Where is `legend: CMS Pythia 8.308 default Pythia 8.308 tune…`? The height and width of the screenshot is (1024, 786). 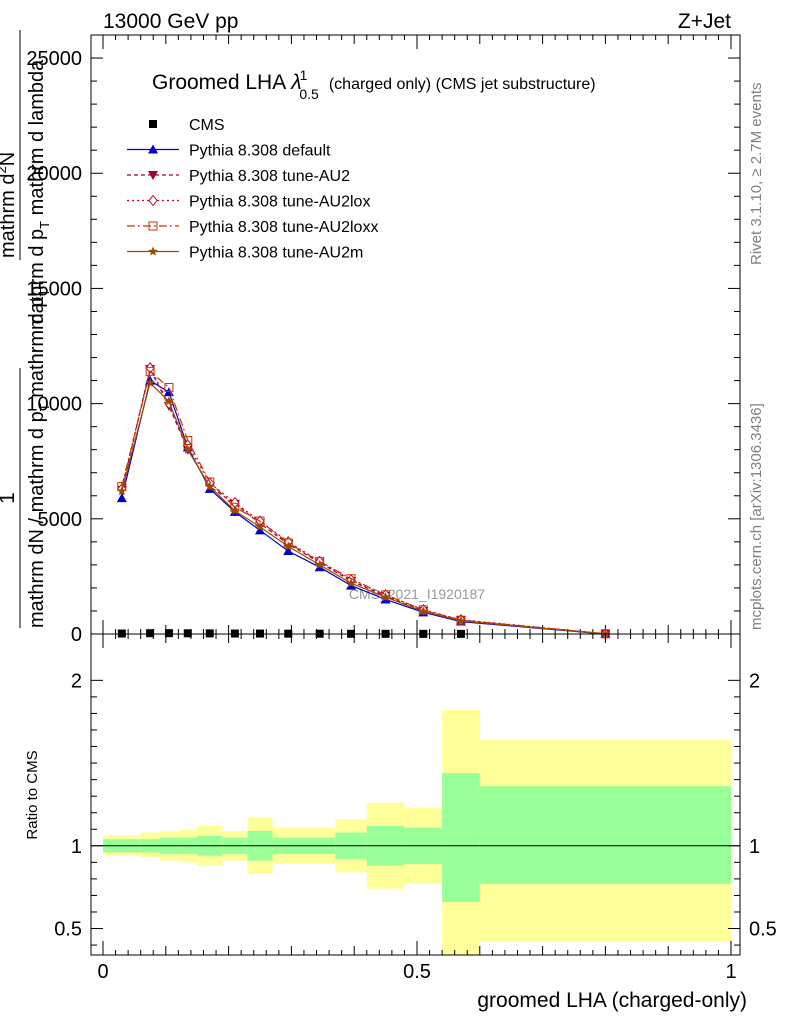 legend: CMS Pythia 8.308 default Pythia 8.308 tune… is located at coordinates (252, 189).